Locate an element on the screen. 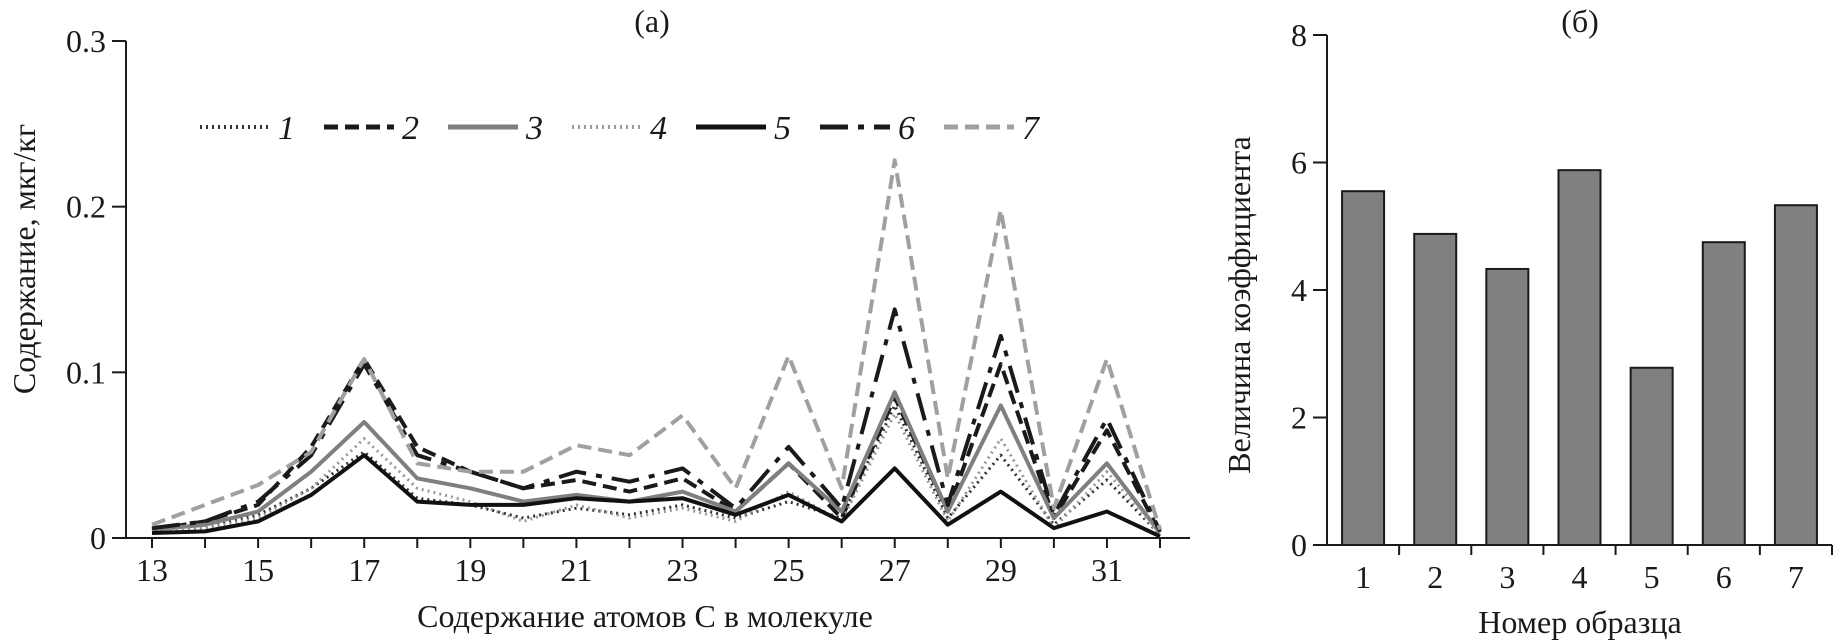  panel-b-y-tick-label: 8 is located at coordinates (1299, 35).